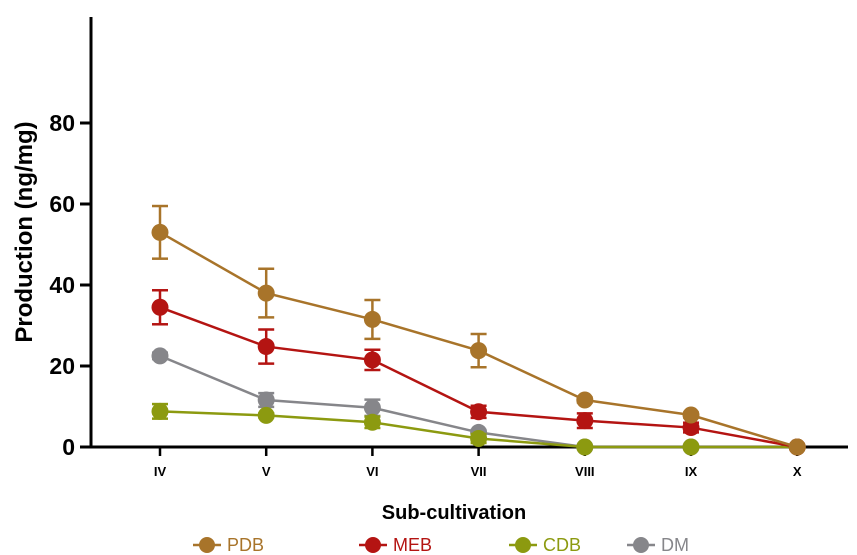 The height and width of the screenshot is (555, 857). Describe the element at coordinates (62, 285) in the screenshot. I see `y-tick-label: 40` at that location.